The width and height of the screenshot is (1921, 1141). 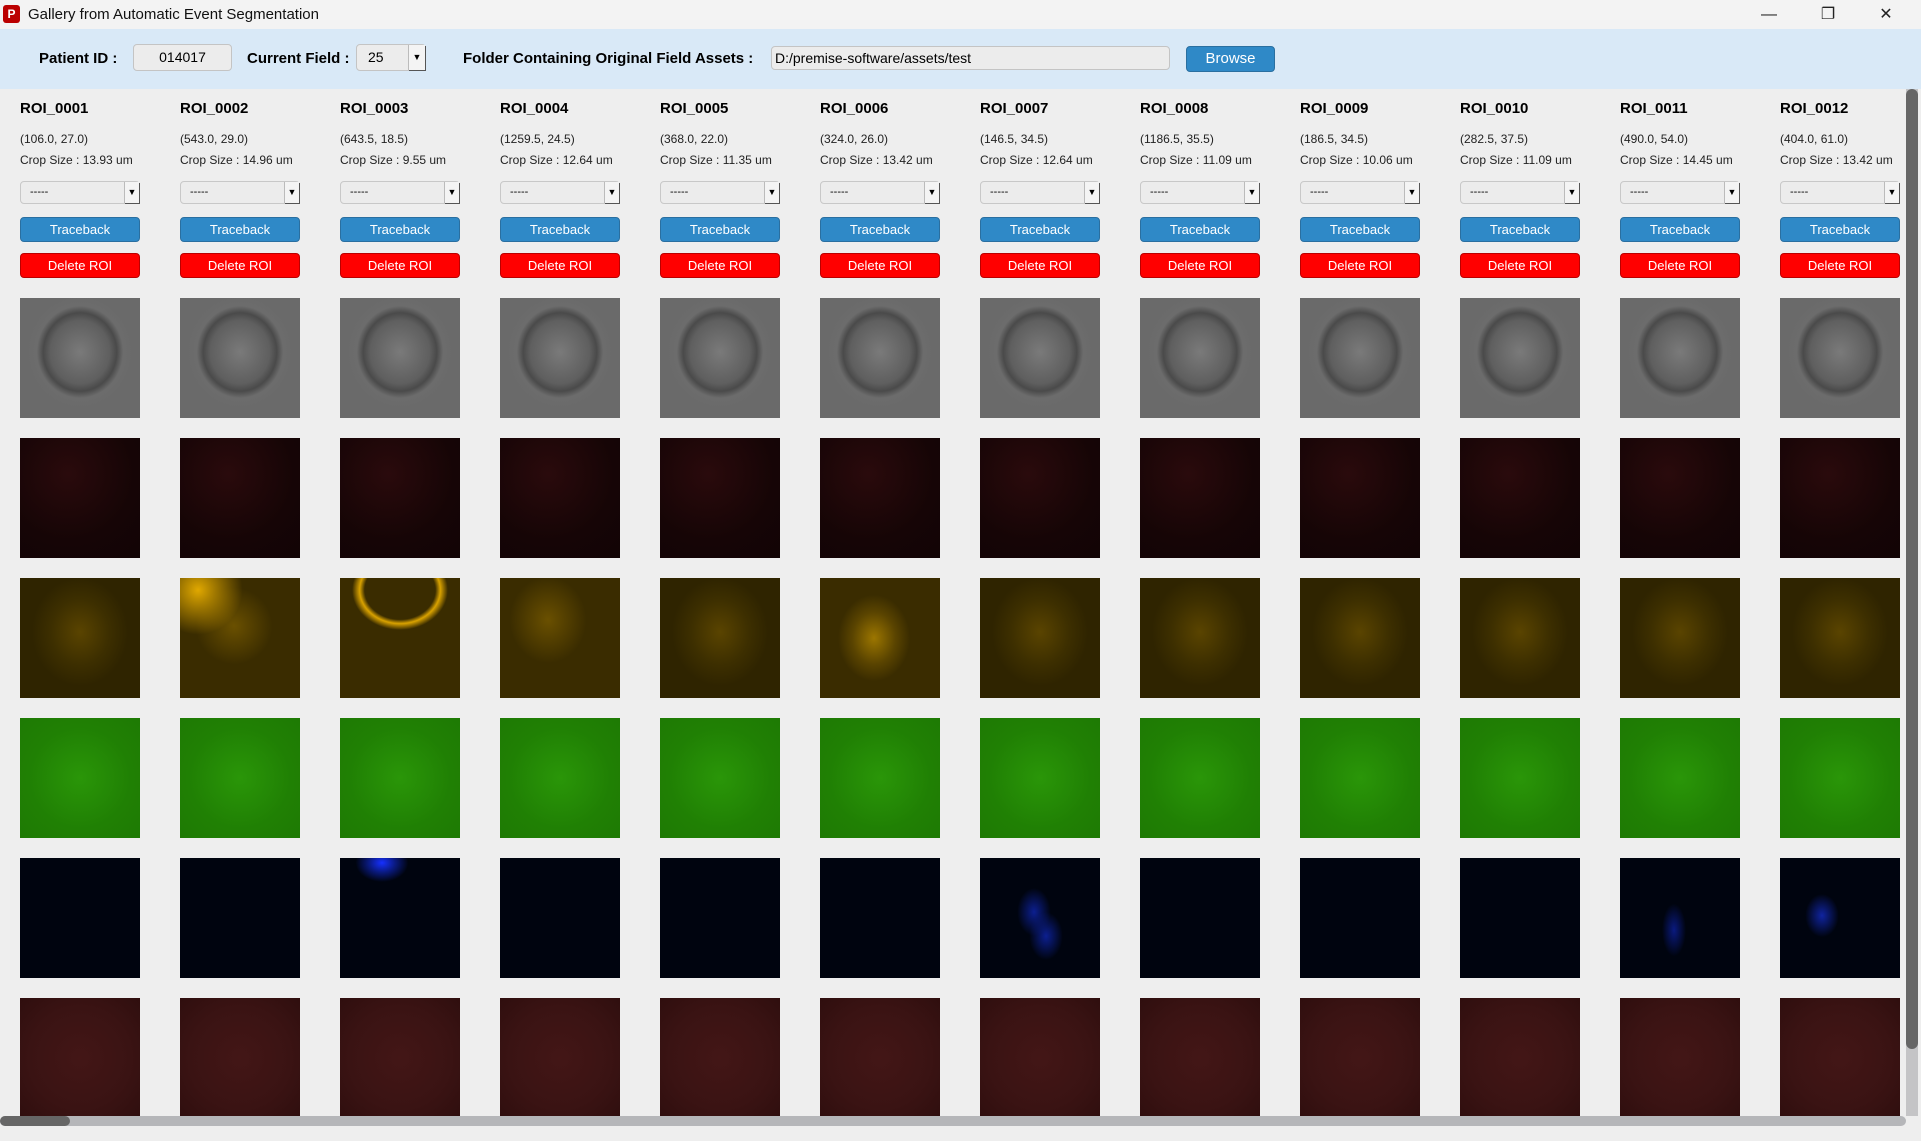 I want to click on roi-name: ROI_0009, so click(x=1334, y=108).